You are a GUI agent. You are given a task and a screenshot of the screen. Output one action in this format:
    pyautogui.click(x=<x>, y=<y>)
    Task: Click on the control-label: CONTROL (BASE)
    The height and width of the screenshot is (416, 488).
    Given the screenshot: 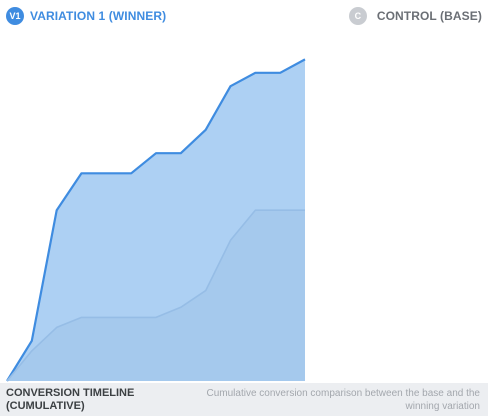 What is the action you would take?
    pyautogui.click(x=429, y=16)
    